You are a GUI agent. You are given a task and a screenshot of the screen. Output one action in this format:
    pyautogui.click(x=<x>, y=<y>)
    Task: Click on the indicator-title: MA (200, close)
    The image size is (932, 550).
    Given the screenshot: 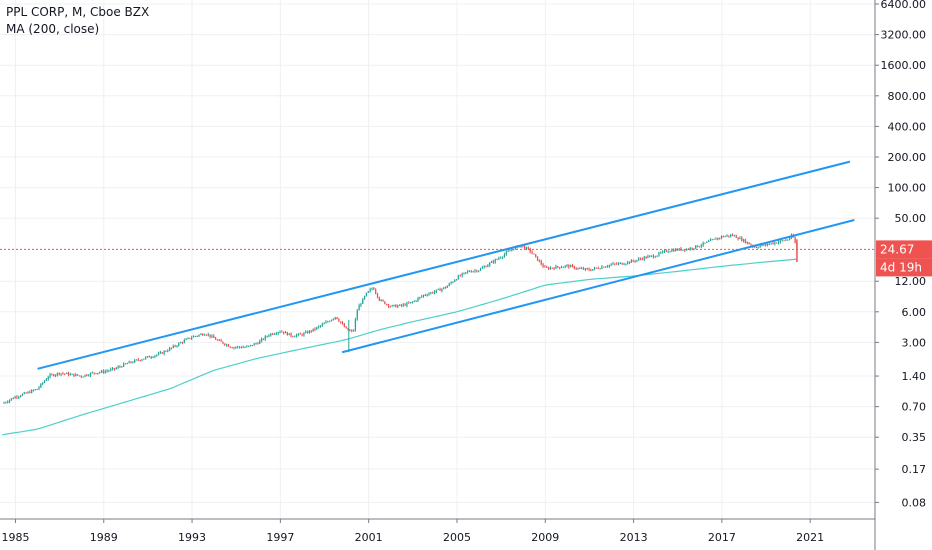 What is the action you would take?
    pyautogui.click(x=53, y=29)
    